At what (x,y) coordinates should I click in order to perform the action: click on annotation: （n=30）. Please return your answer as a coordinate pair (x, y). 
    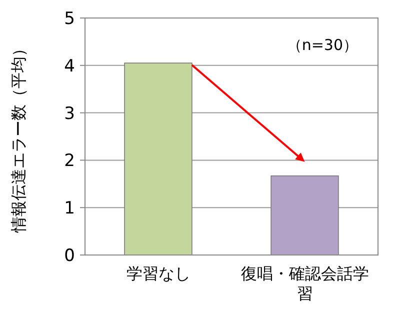
    Looking at the image, I should click on (322, 45).